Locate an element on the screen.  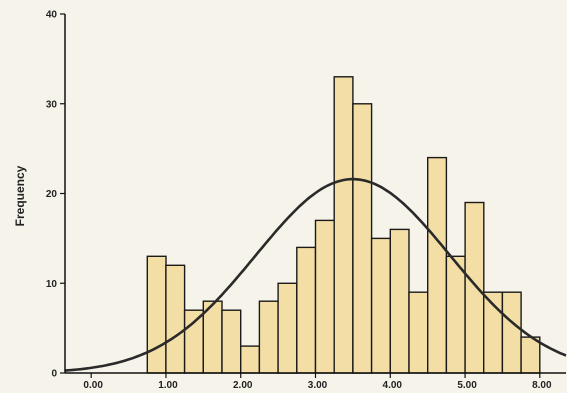
x-tick-label: 2.00 is located at coordinates (243, 385).